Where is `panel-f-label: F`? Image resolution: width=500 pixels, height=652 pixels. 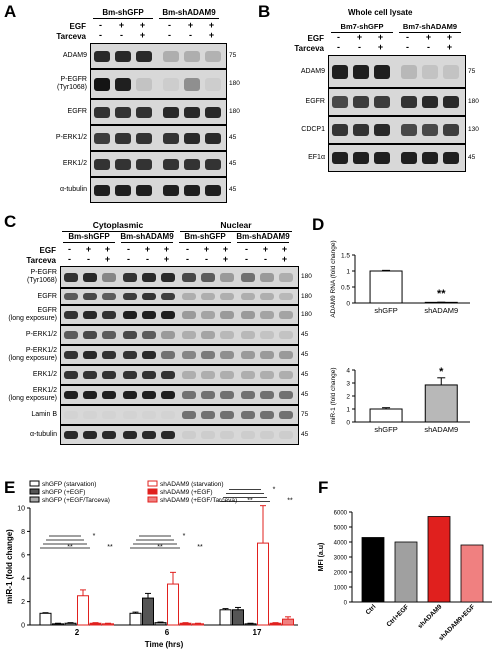 panel-f-label: F is located at coordinates (323, 487).